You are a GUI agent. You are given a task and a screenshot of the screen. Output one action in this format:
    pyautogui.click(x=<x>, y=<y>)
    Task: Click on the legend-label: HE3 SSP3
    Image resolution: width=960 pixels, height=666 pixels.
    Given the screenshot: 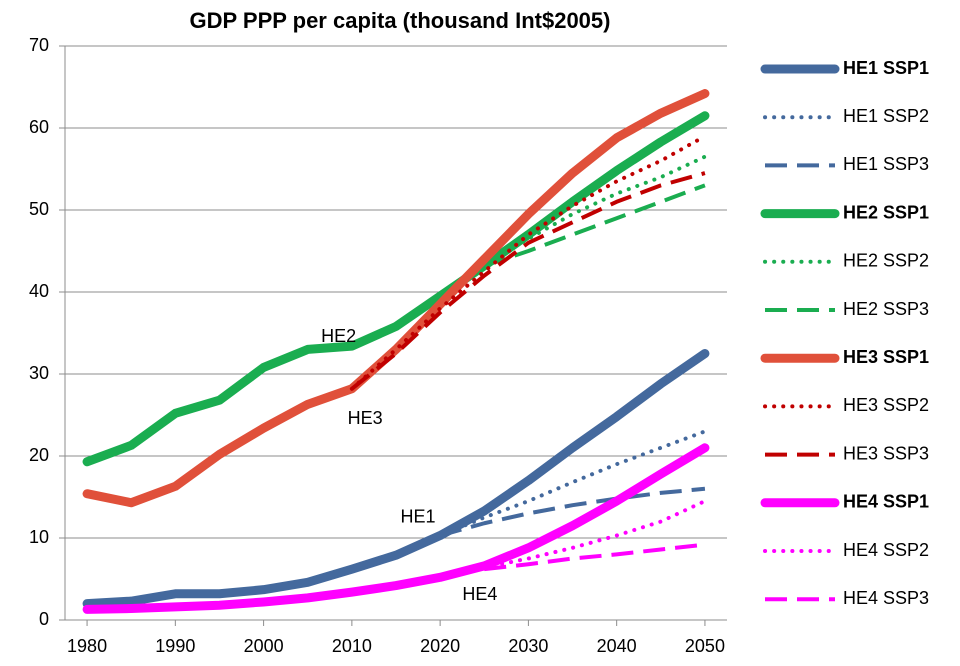 What is the action you would take?
    pyautogui.click(x=886, y=453)
    